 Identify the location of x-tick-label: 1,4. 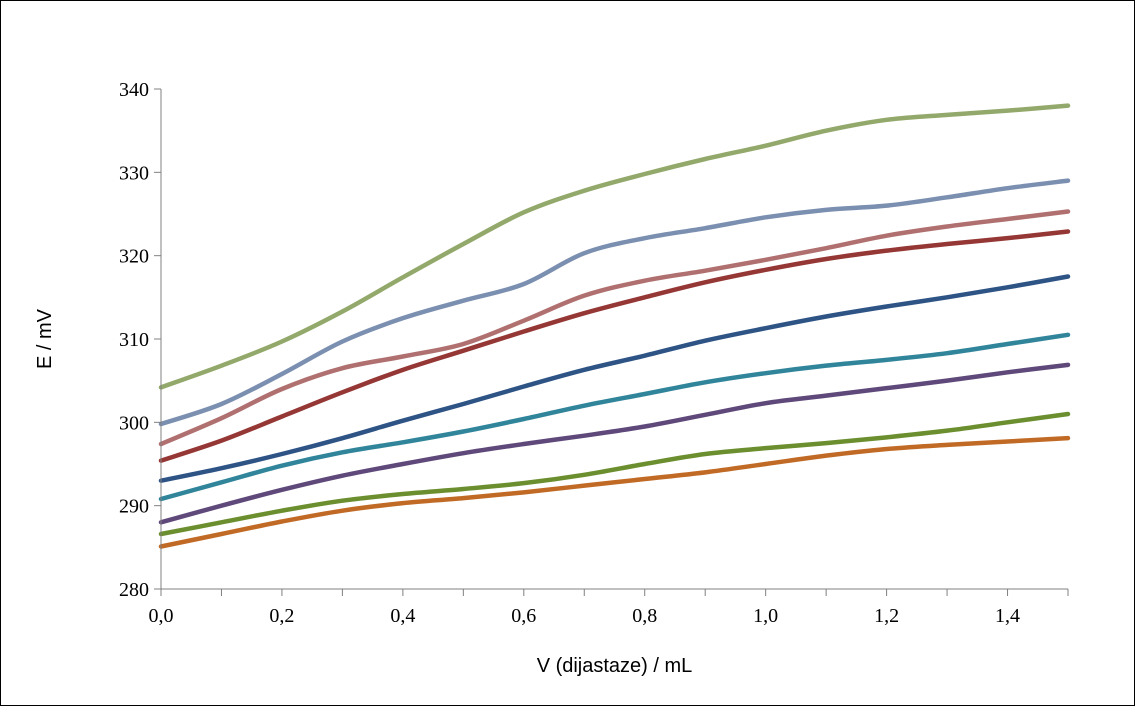
(1007, 616).